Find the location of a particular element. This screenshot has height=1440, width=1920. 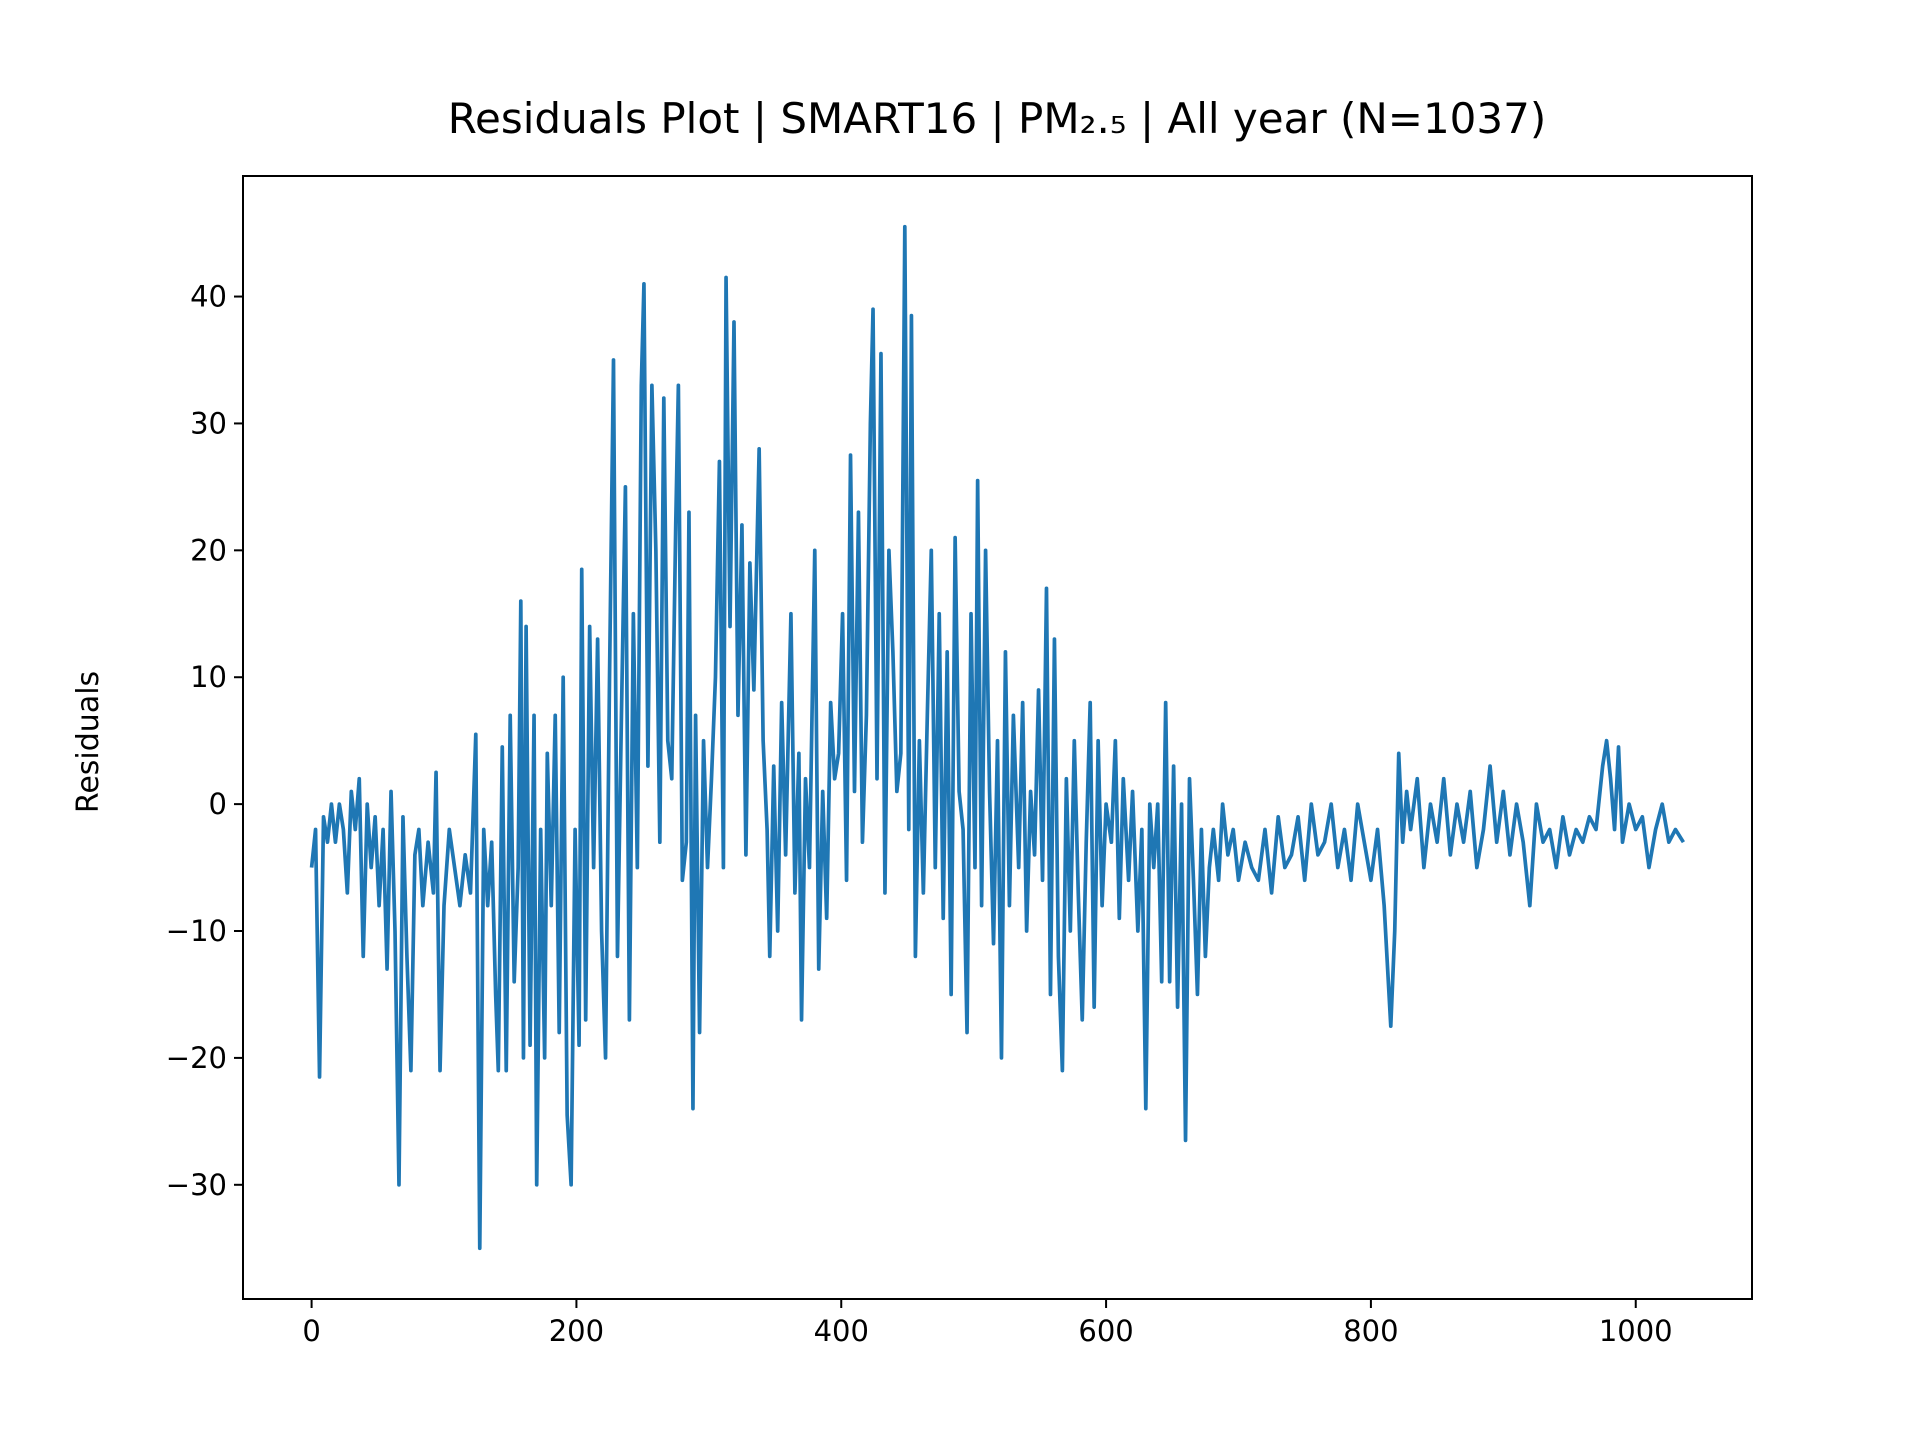

y-tick-label: 40 is located at coordinates (208, 297).